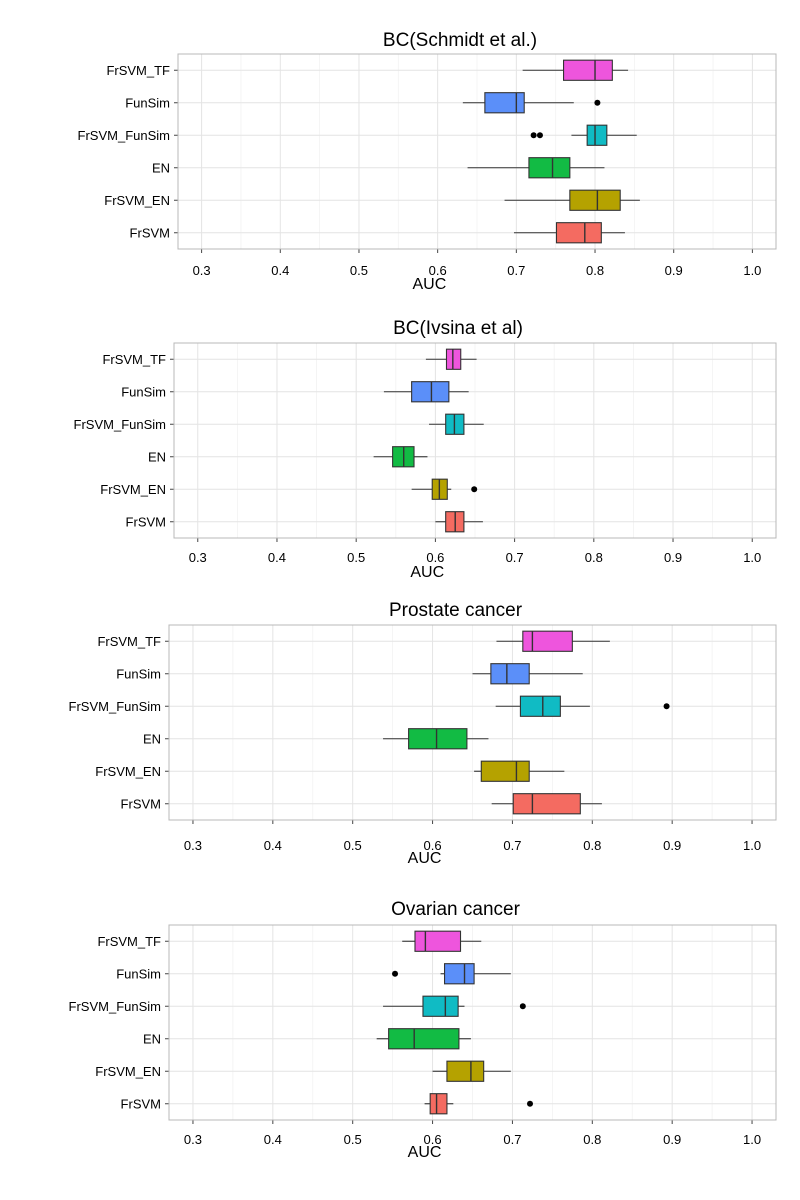 This screenshot has height=1200, width=800. What do you see at coordinates (460, 40) in the screenshot?
I see `chart-title: BC(Schmidt et al.)` at bounding box center [460, 40].